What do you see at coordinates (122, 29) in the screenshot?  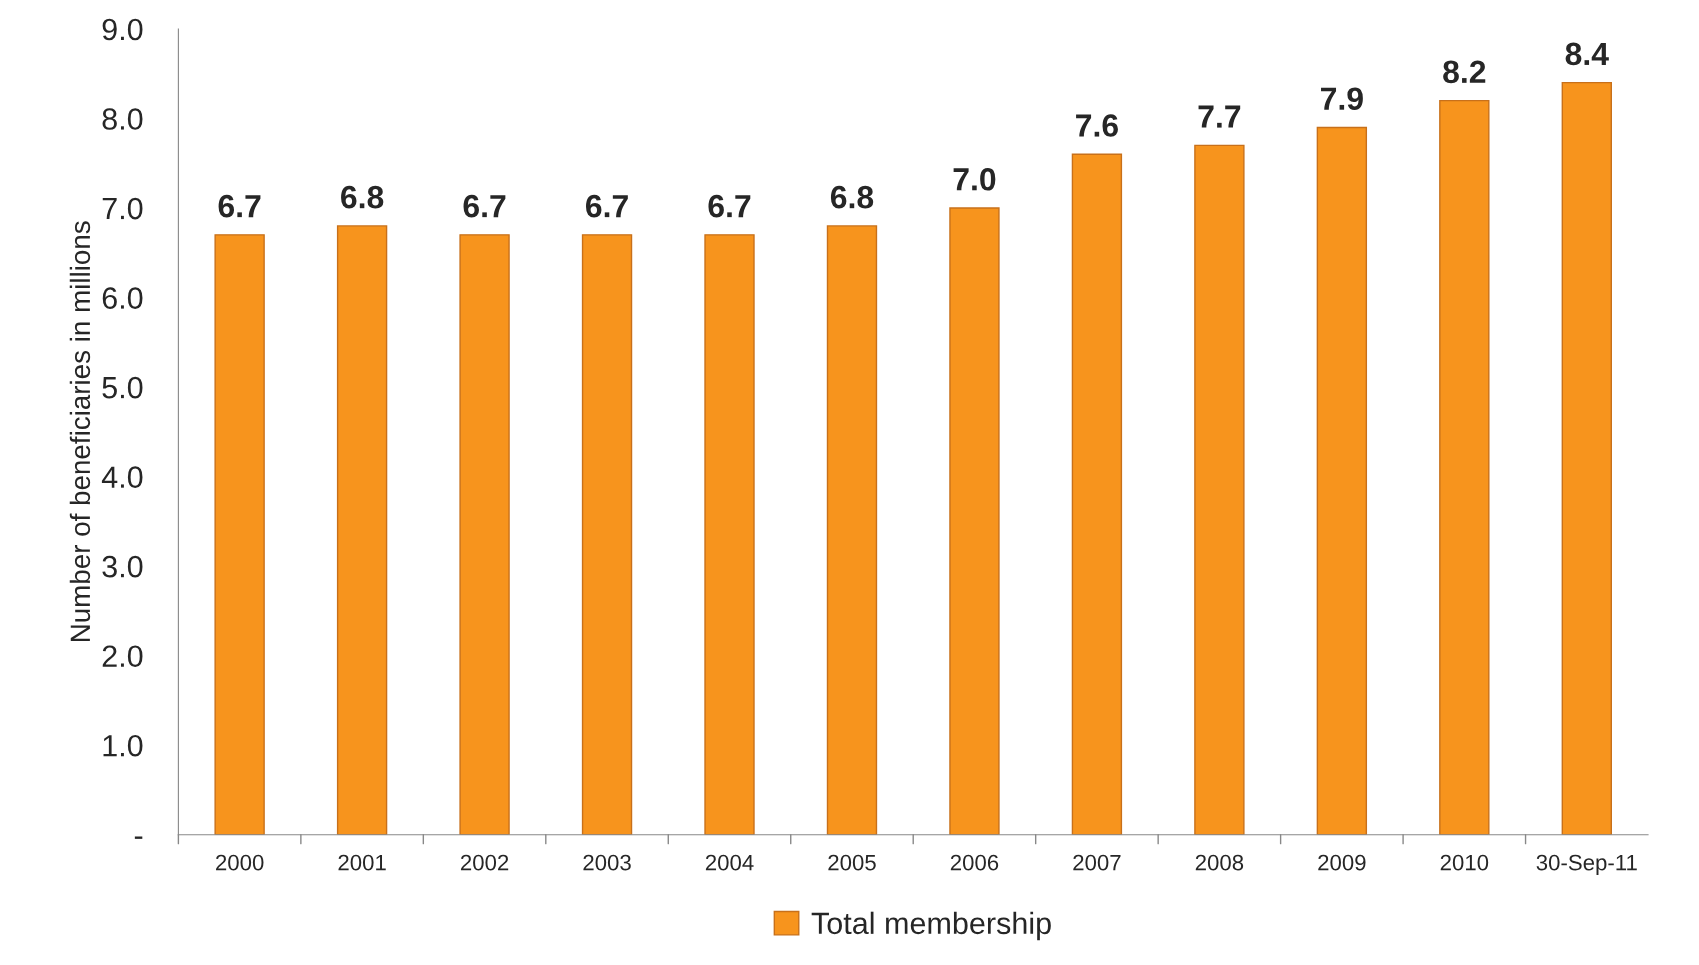 I see `y-tick-label: 9.0` at bounding box center [122, 29].